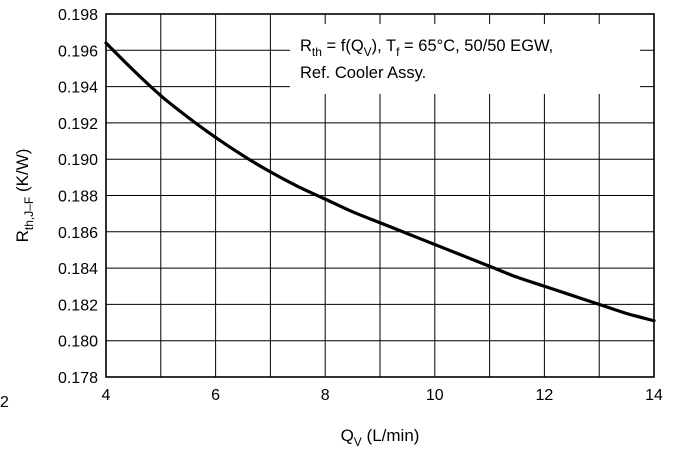  I want to click on y-tick-label: 0.178, so click(78, 378).